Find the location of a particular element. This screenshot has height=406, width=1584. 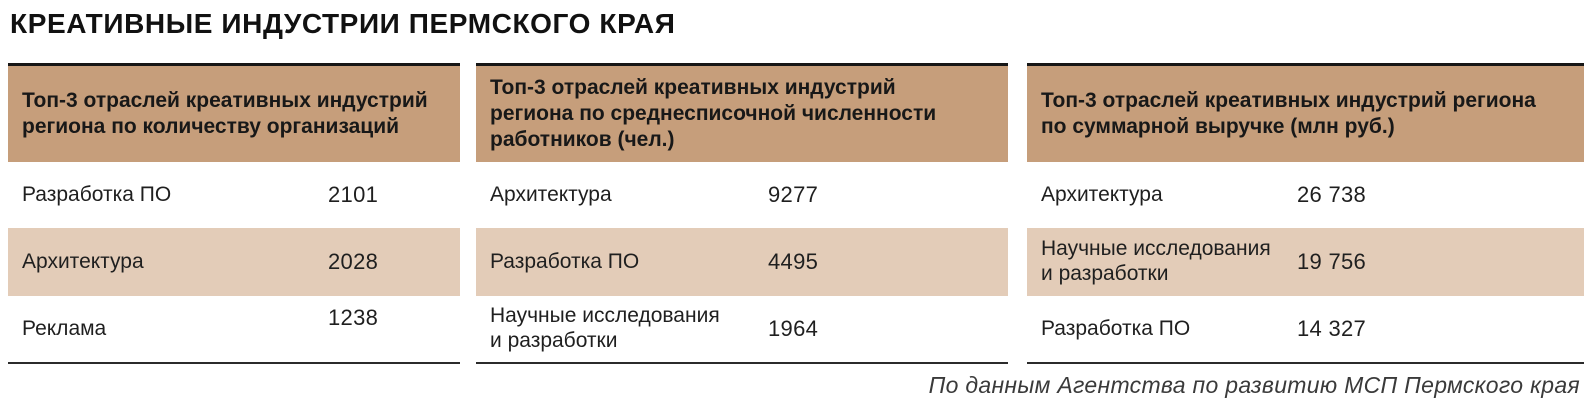

table-row: Архитектура 26 738 is located at coordinates (1305, 195).